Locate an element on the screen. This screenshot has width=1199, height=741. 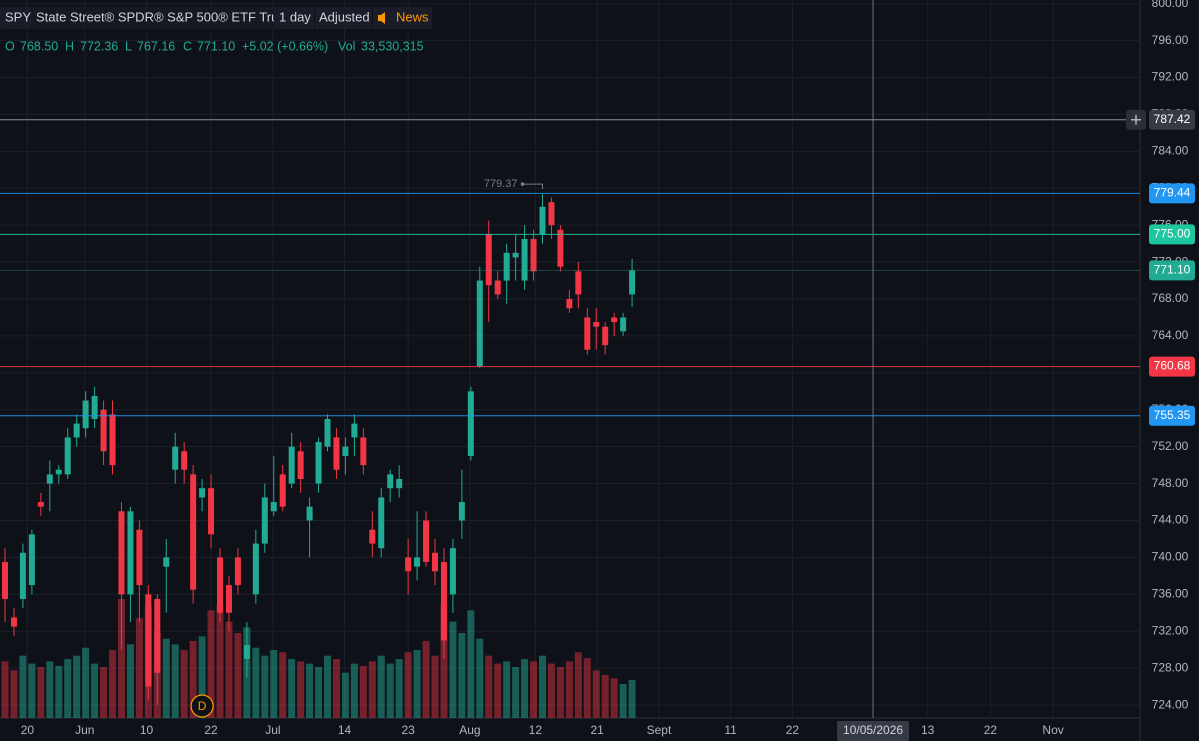
crosshair-date: 10/05/2026 is located at coordinates (873, 730).